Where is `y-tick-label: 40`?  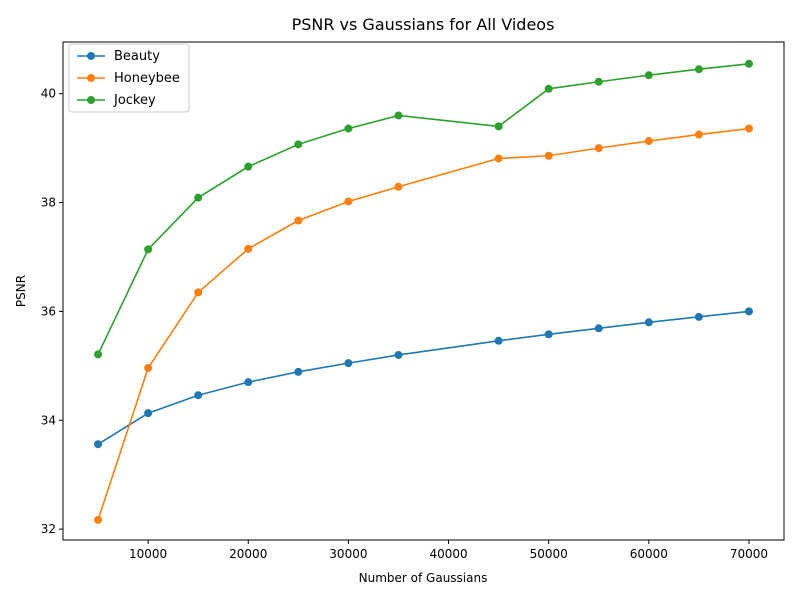
y-tick-label: 40 is located at coordinates (48, 94).